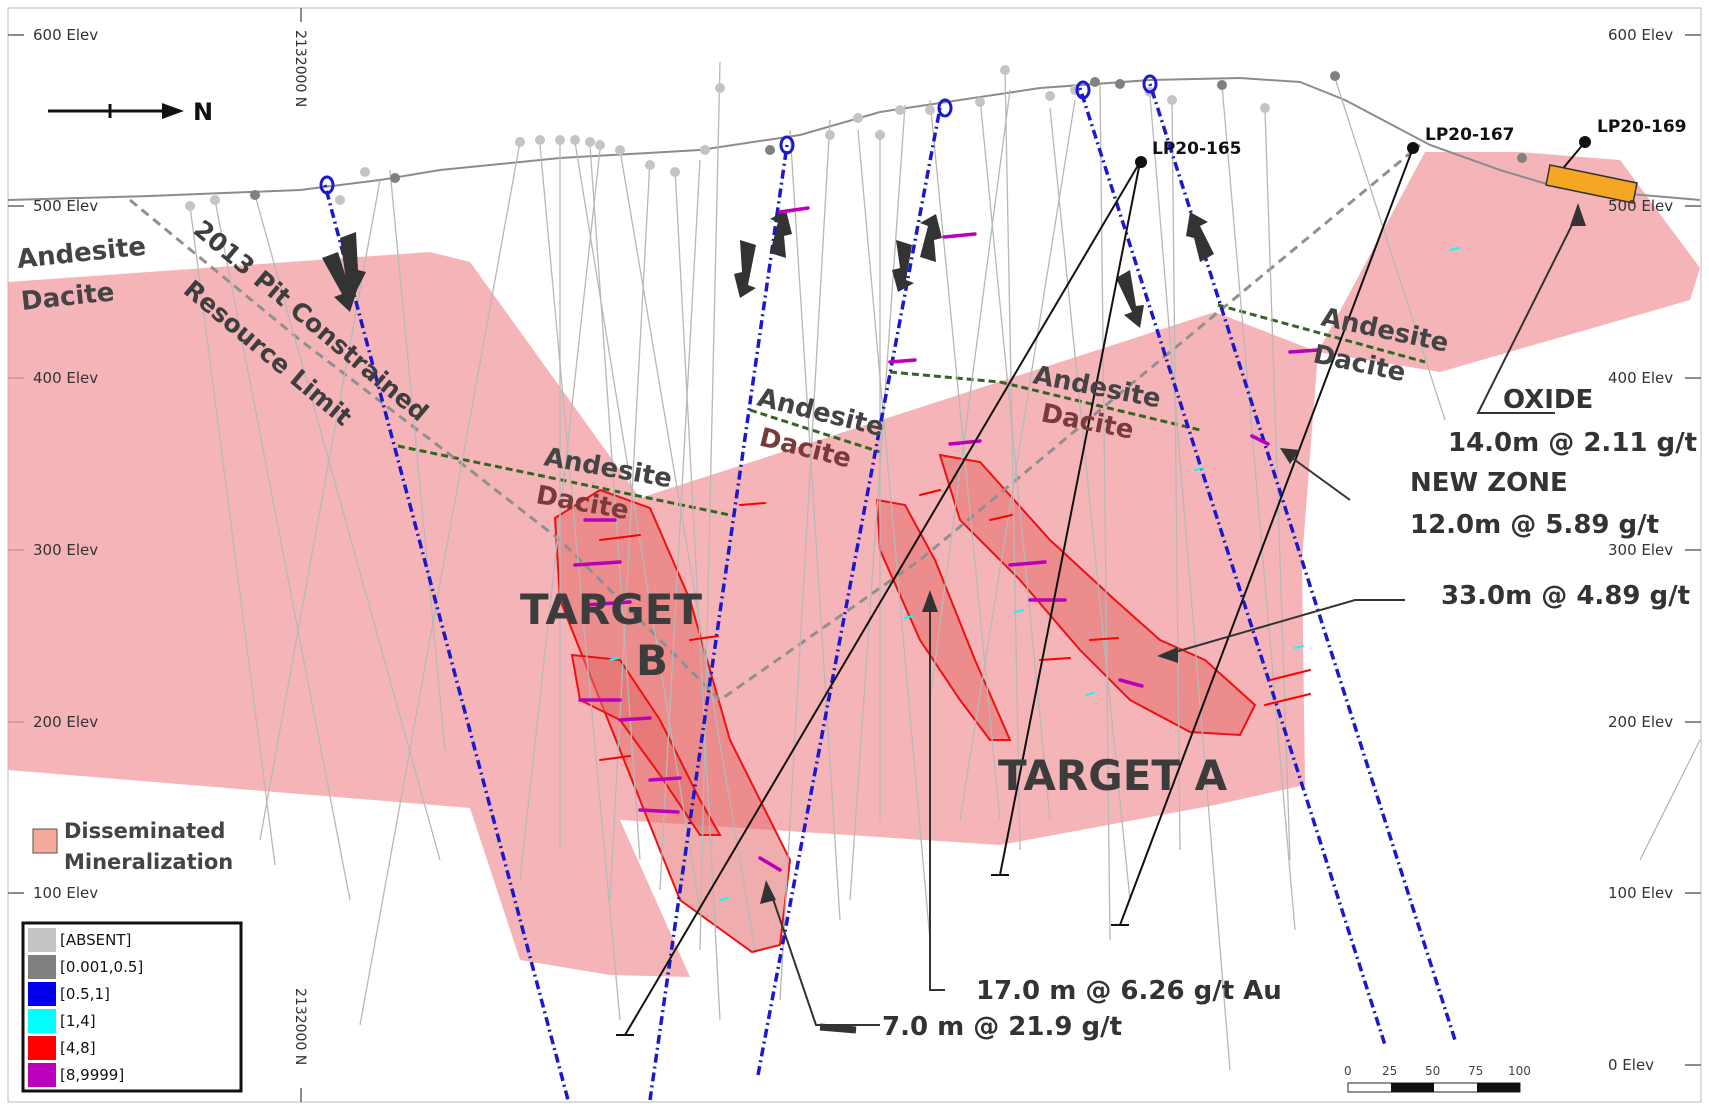  Describe the element at coordinates (148, 862) in the screenshot. I see `mineralization-legend-line2: Mineralization` at that location.